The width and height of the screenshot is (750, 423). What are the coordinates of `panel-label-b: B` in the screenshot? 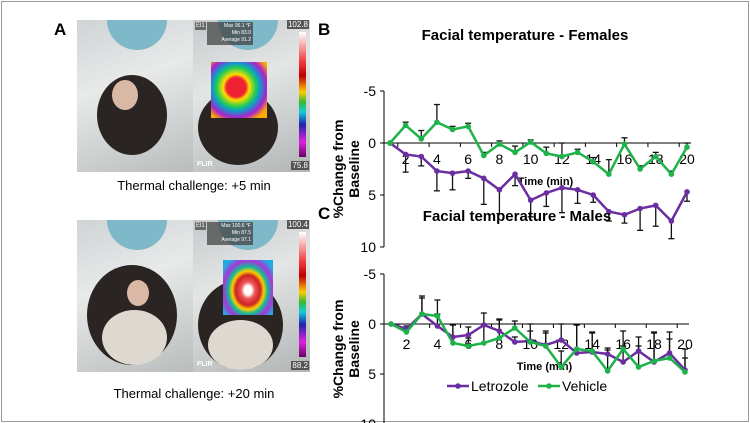 It's located at (324, 29).